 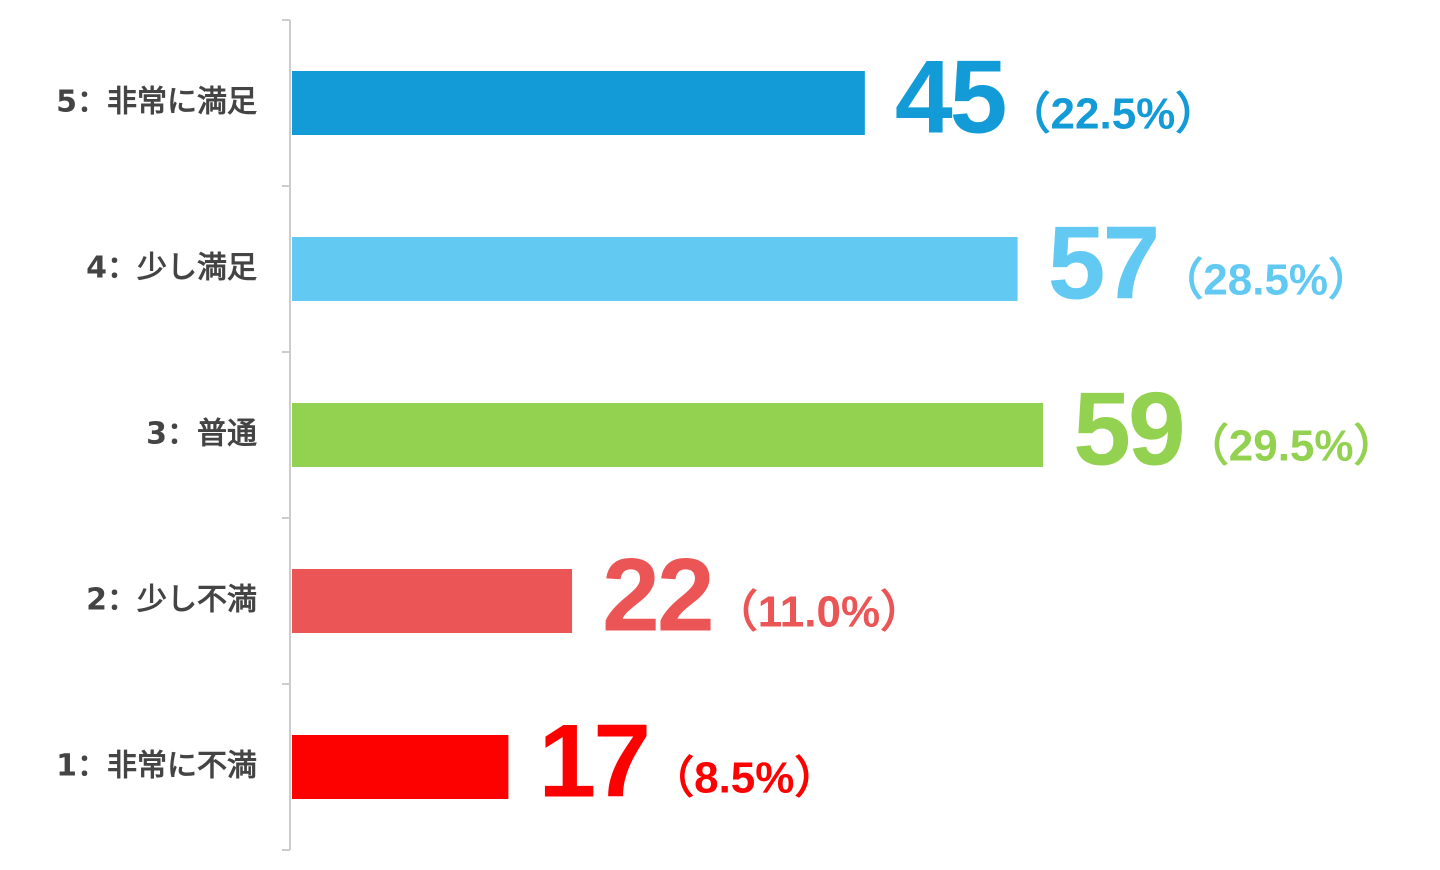 I want to click on percent-label: （11.0%）, so click(x=819, y=612).